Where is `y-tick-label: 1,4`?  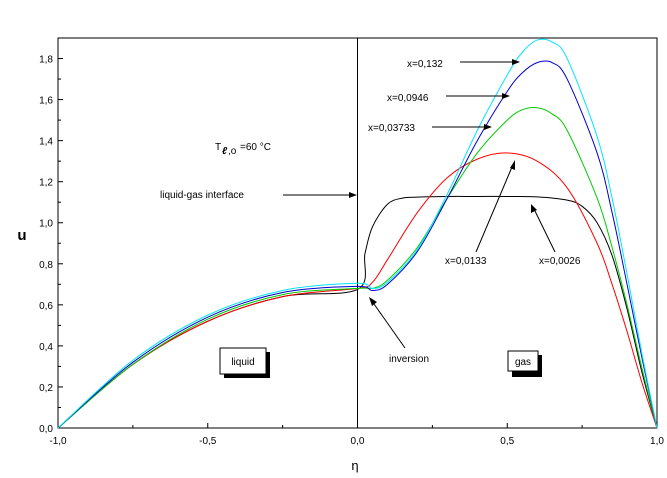 y-tick-label: 1,4 is located at coordinates (46, 142).